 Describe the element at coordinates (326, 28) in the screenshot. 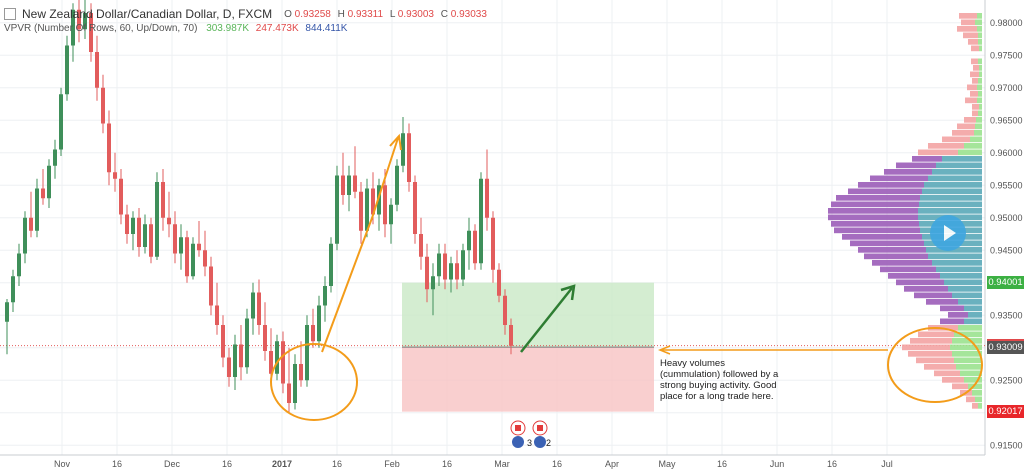

I see `indicator-total-volume: 844.411K` at that location.